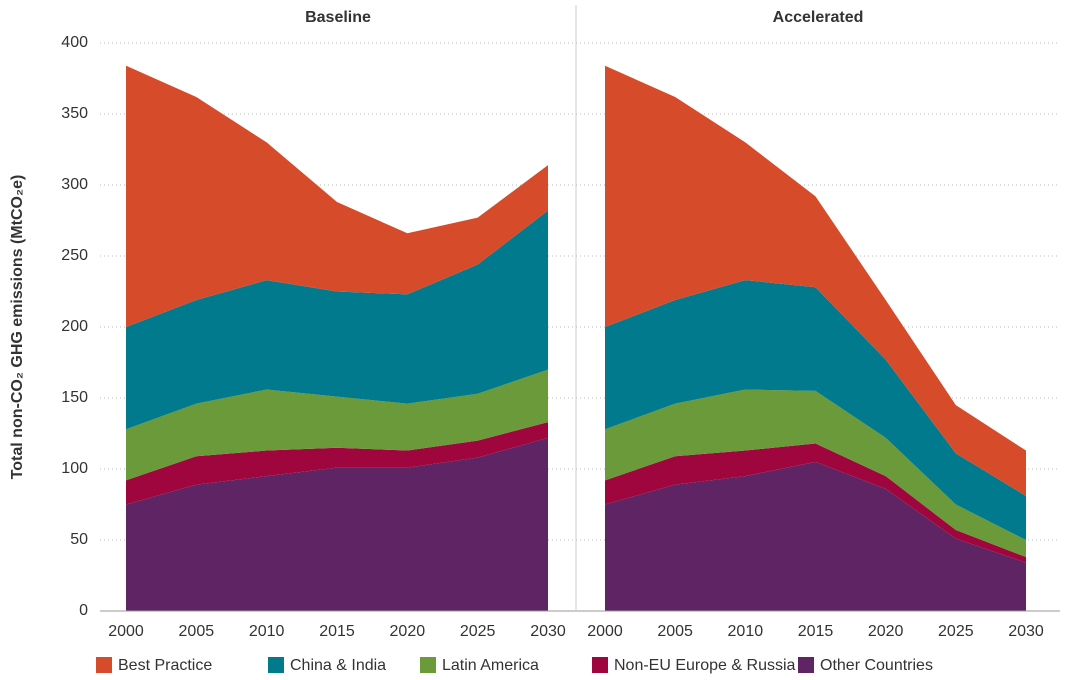 The image size is (1067, 680). What do you see at coordinates (74, 255) in the screenshot?
I see `y-tick-label: 250` at bounding box center [74, 255].